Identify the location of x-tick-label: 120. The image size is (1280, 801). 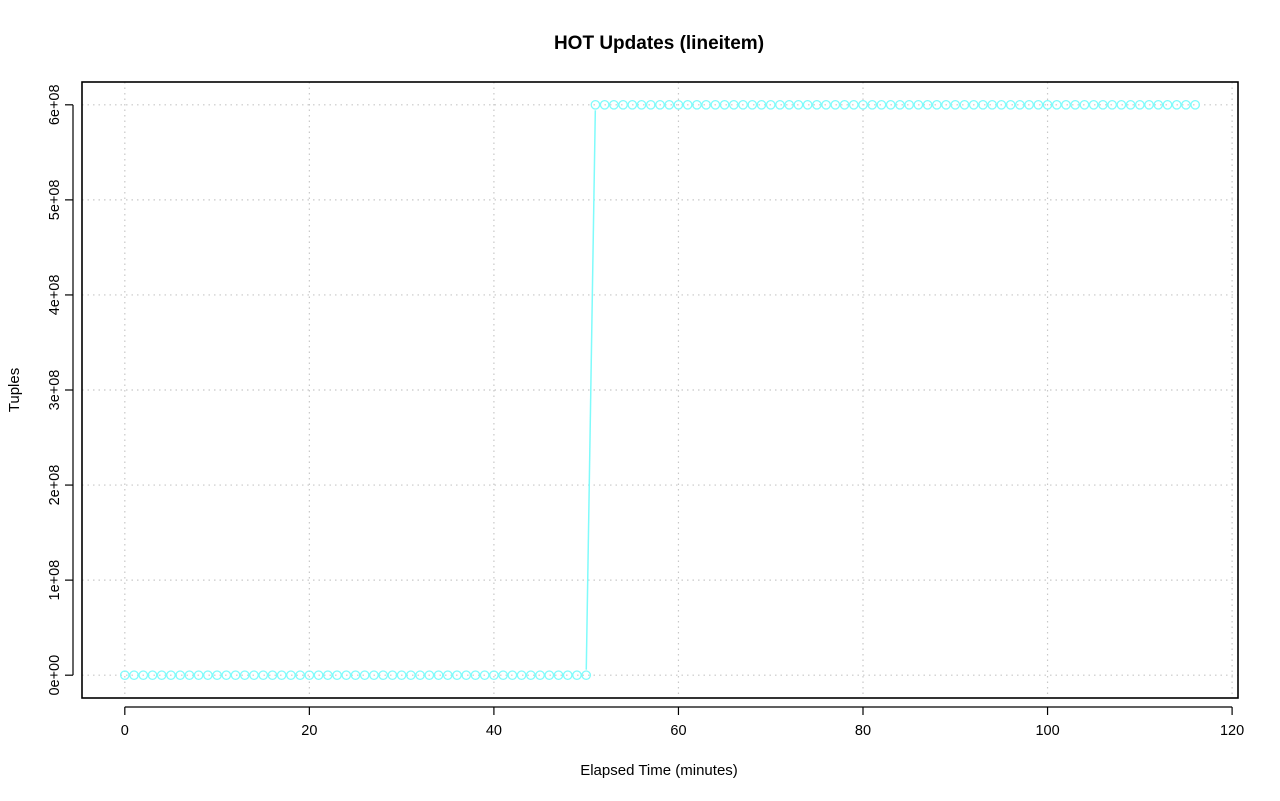
(1232, 731).